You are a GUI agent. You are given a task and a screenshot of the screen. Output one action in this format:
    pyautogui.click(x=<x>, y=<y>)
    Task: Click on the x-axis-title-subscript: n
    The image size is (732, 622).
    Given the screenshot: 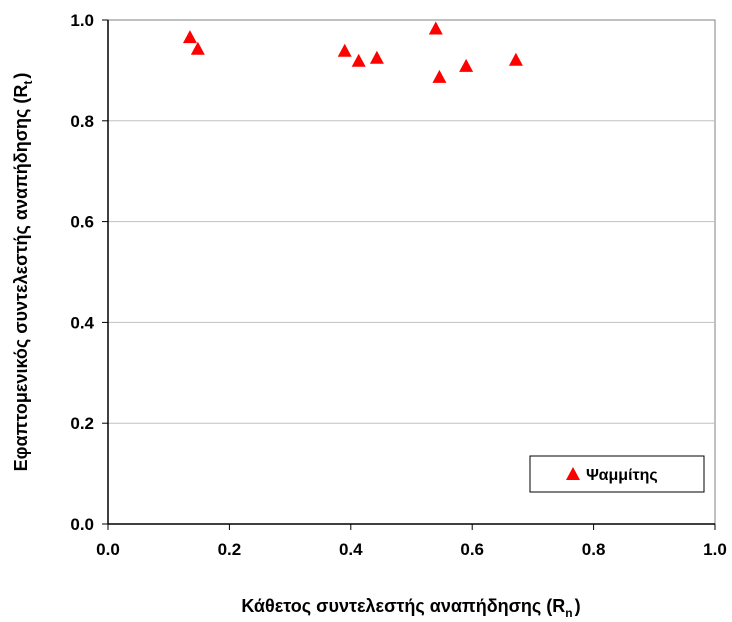 What is the action you would take?
    pyautogui.click(x=568, y=613)
    